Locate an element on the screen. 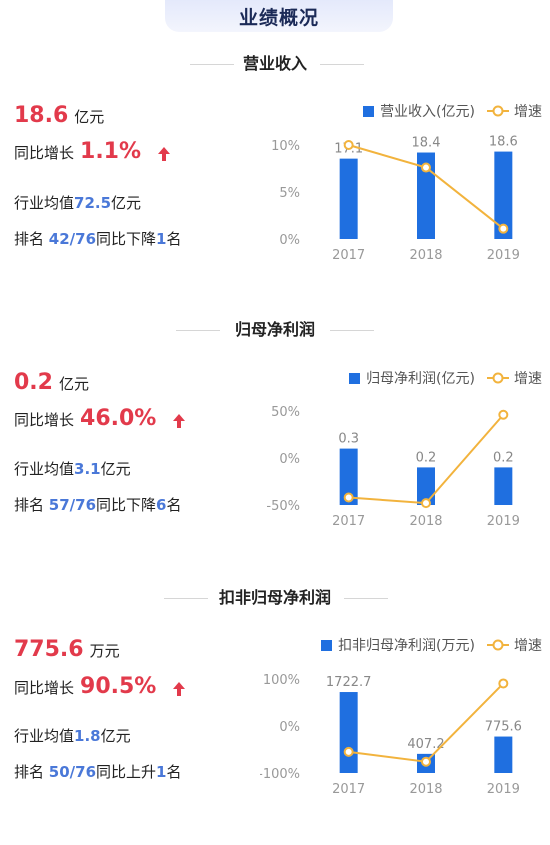  page-title: 业绩概况 is located at coordinates (278, 17).